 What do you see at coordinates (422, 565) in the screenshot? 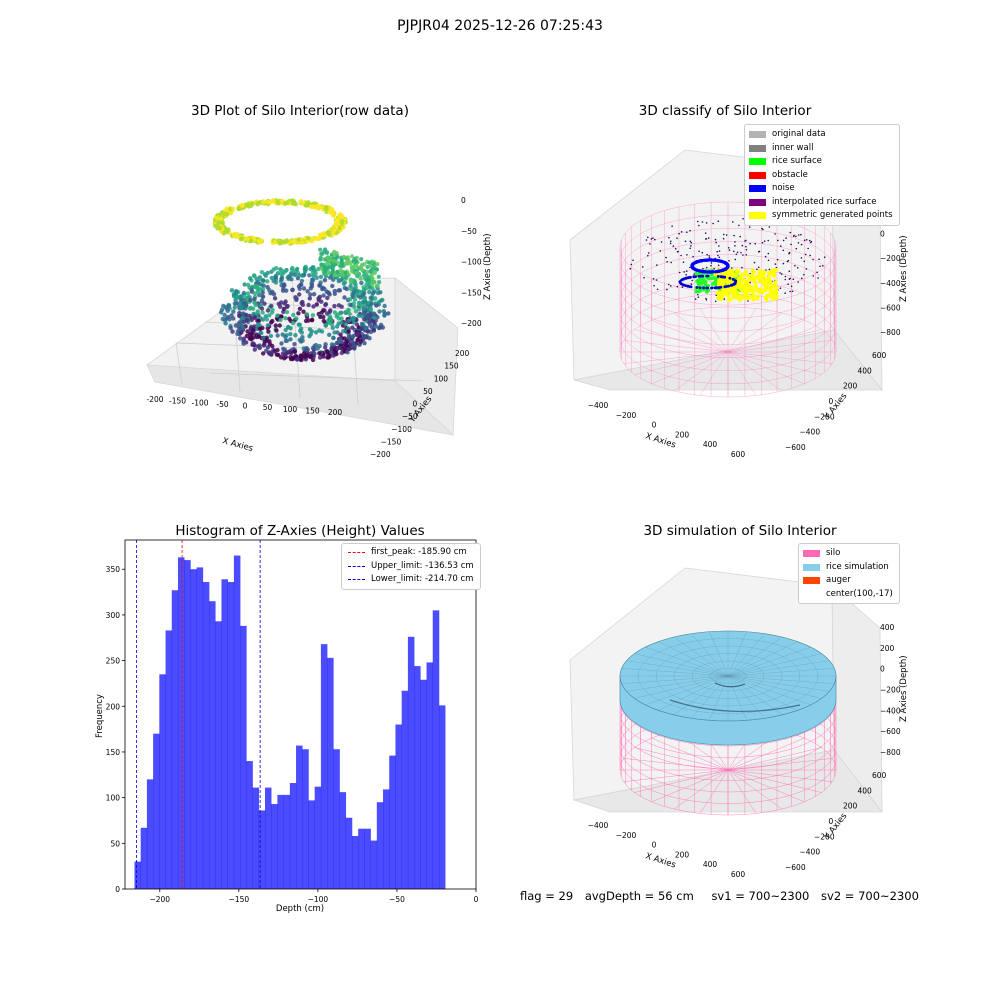
I see `legend-label: Upper_limit: -136.53 cm` at bounding box center [422, 565].